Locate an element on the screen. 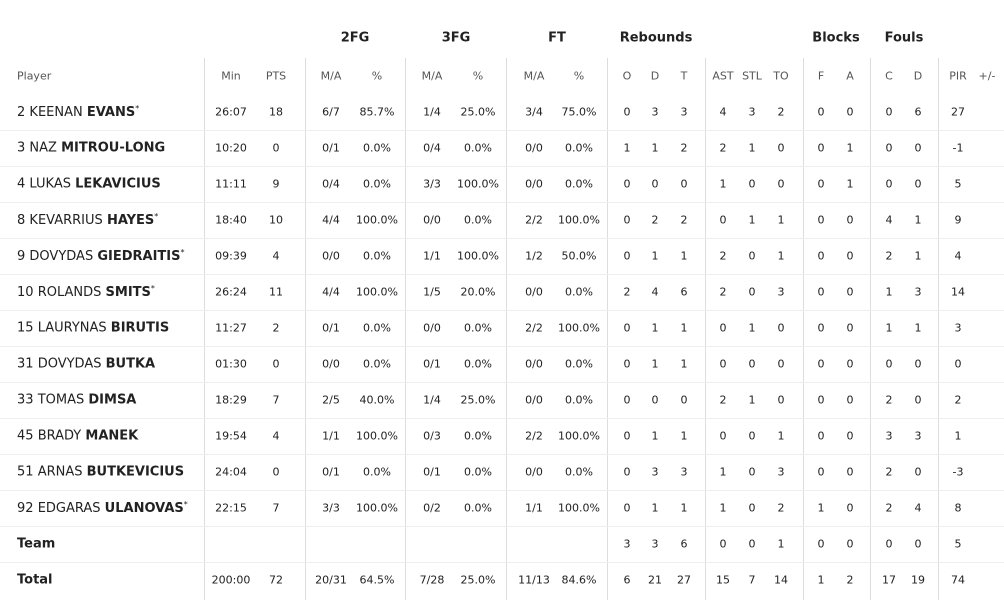  stat-cell: 11 is located at coordinates (276, 292).